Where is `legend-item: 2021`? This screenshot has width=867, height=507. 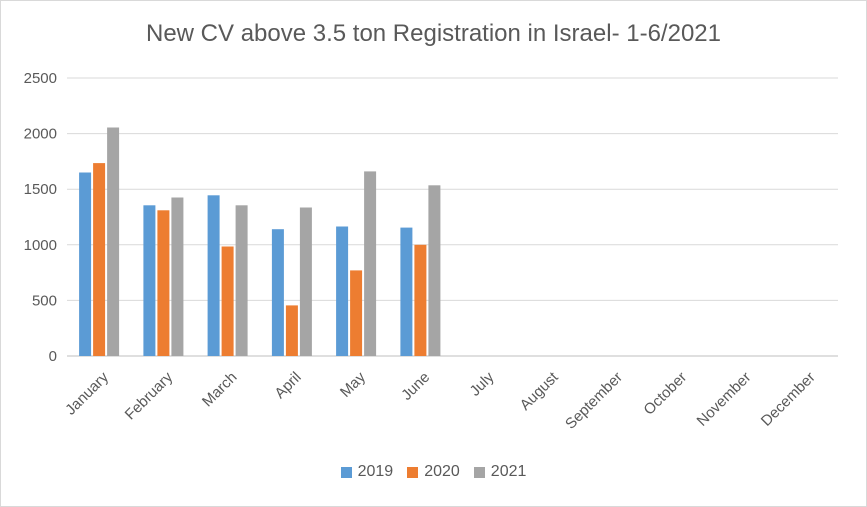
legend-item: 2021 is located at coordinates (500, 472).